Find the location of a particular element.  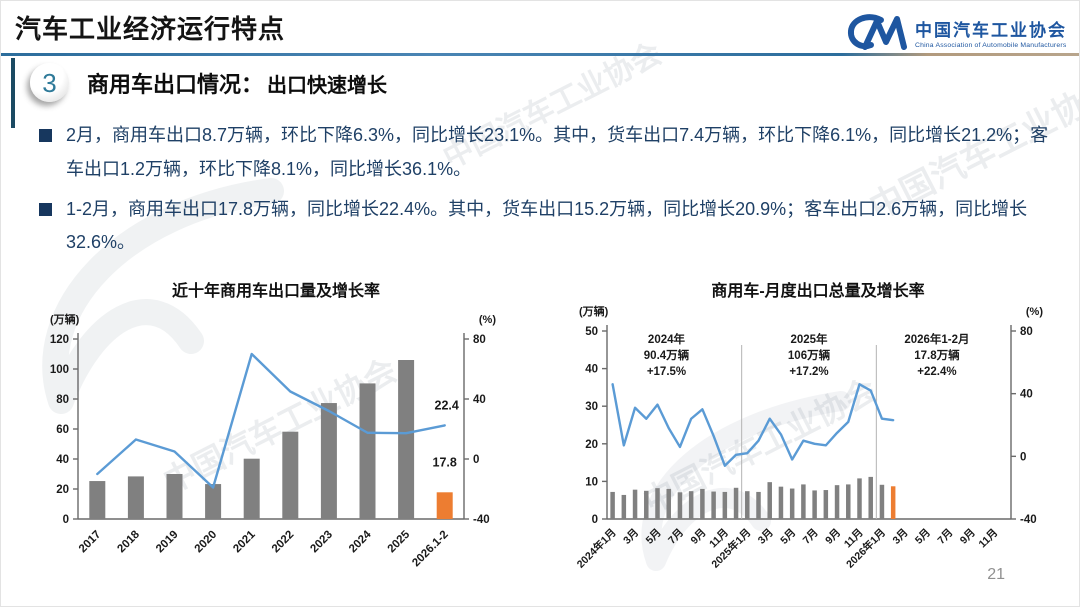

page-number: 21 is located at coordinates (996, 574).